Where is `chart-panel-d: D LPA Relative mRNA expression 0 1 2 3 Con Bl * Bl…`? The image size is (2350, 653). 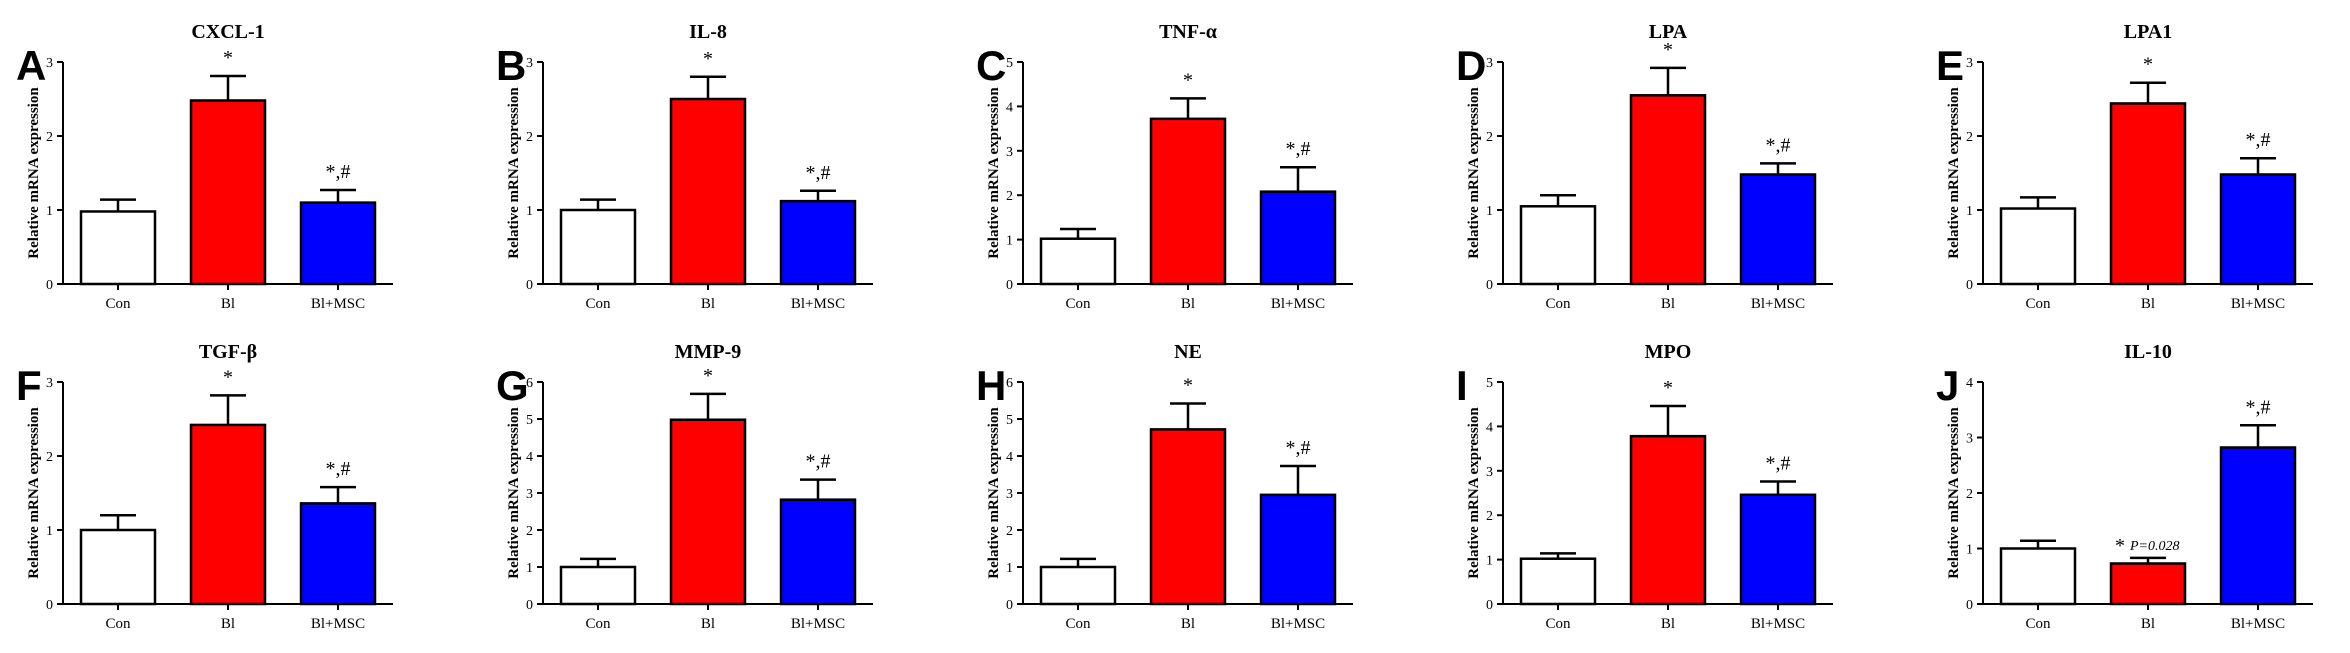 chart-panel-d: D LPA Relative mRNA expression 0 1 2 3 Con Bl * Bl… is located at coordinates (1644, 166).